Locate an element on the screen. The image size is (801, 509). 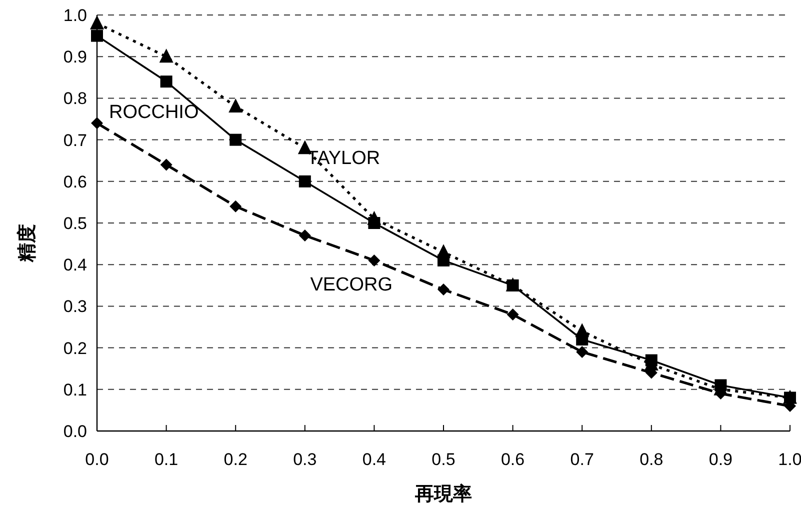
x-axis-title: 再現率 is located at coordinates (443, 494).